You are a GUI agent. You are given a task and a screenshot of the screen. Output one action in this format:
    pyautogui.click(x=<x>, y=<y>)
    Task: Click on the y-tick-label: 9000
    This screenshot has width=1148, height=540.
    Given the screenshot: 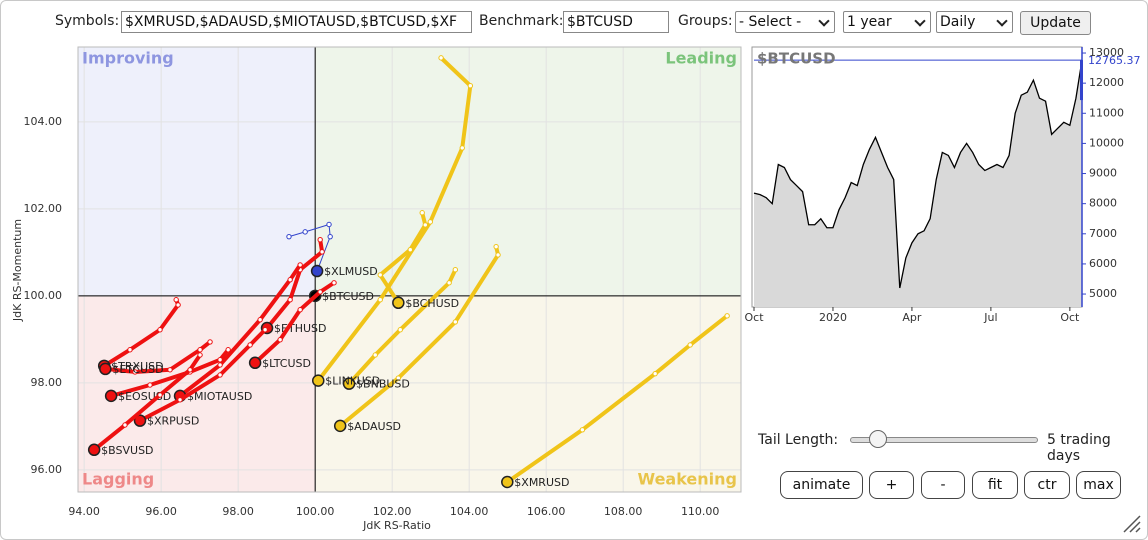 What is the action you would take?
    pyautogui.click(x=1103, y=173)
    